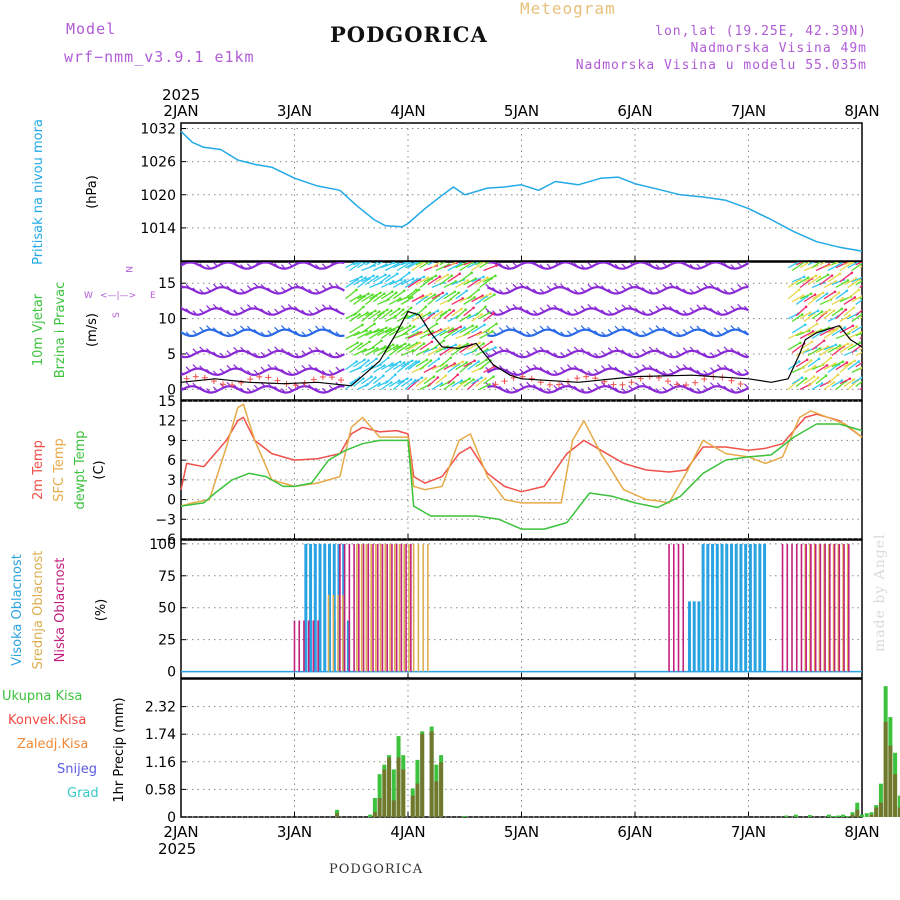 This screenshot has height=900, width=900. I want to click on temperature-ytick-label: 0, so click(171, 501).